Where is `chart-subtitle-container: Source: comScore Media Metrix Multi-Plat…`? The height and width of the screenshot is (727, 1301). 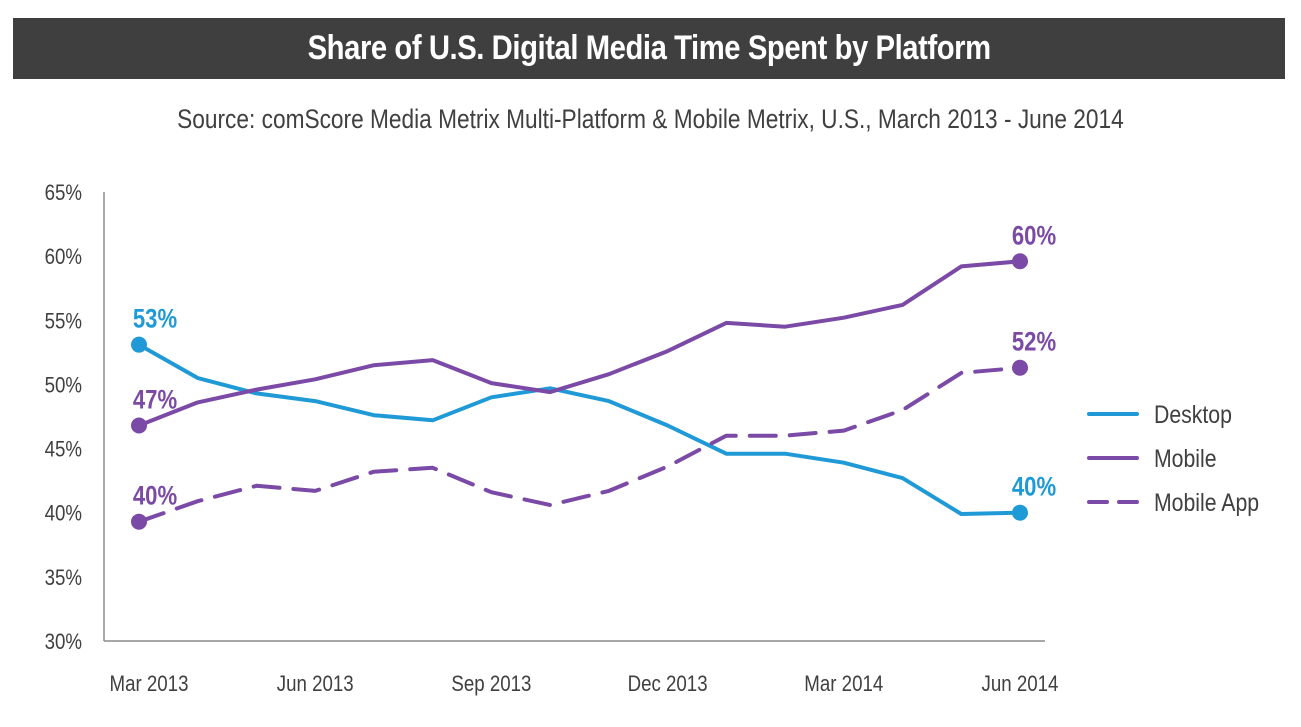
chart-subtitle-container: Source: comScore Media Metrix Multi-Plat… is located at coordinates (650, 119).